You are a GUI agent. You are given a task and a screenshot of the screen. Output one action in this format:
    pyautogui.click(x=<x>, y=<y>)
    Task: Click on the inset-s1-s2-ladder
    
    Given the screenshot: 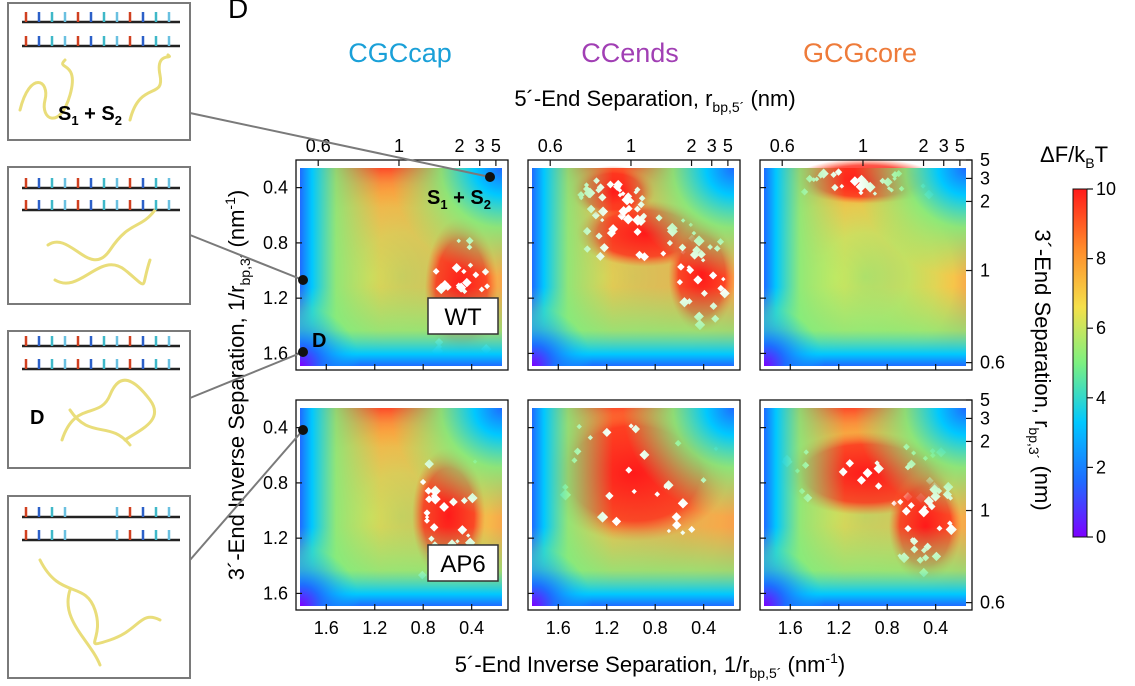 What is the action you would take?
    pyautogui.click(x=101, y=34)
    